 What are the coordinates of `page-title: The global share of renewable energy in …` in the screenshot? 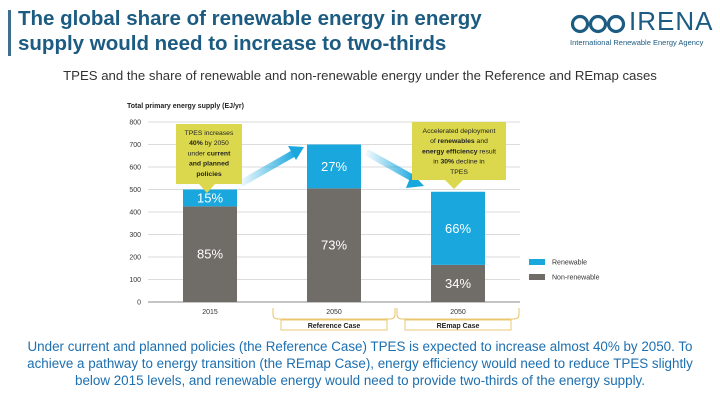 It's located at (250, 31).